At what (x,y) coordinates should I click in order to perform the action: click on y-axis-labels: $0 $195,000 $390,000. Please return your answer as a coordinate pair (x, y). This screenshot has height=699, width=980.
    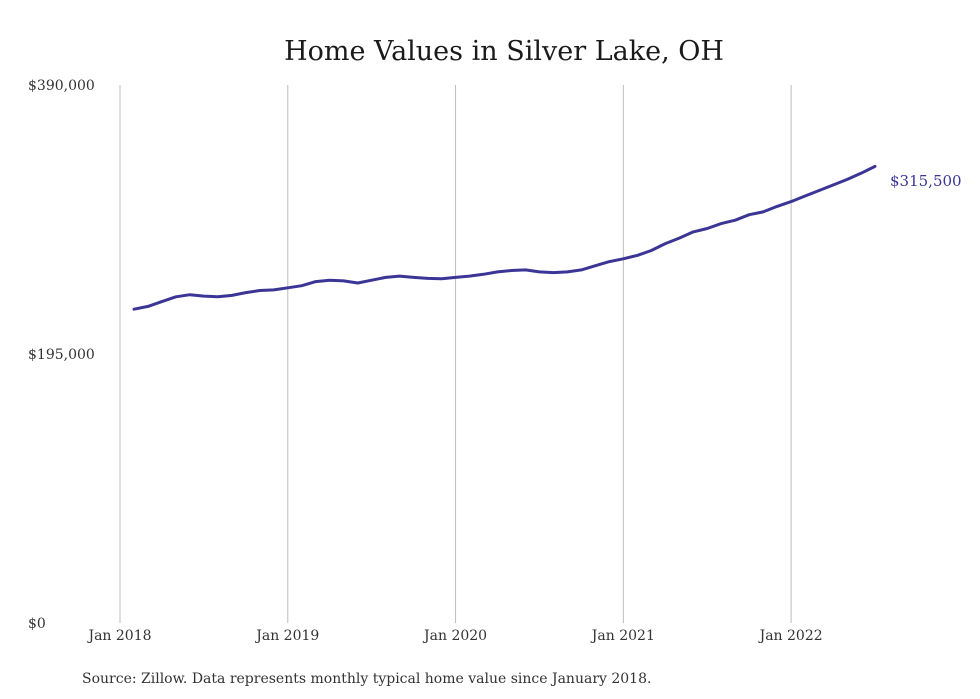
    Looking at the image, I should click on (61, 355).